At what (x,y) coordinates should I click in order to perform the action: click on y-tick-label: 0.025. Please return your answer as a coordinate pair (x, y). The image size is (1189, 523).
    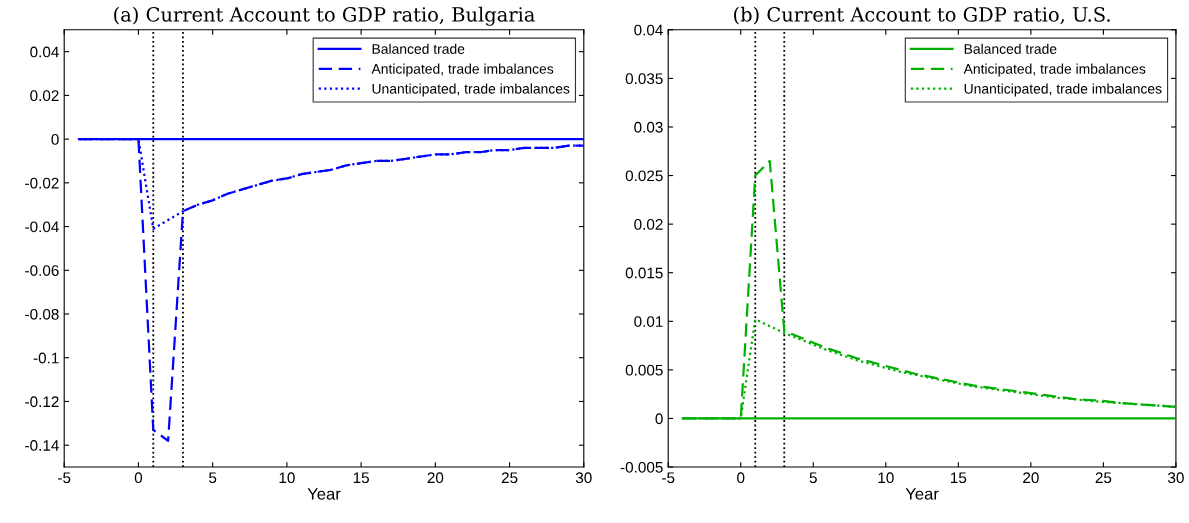
    Looking at the image, I should click on (644, 176).